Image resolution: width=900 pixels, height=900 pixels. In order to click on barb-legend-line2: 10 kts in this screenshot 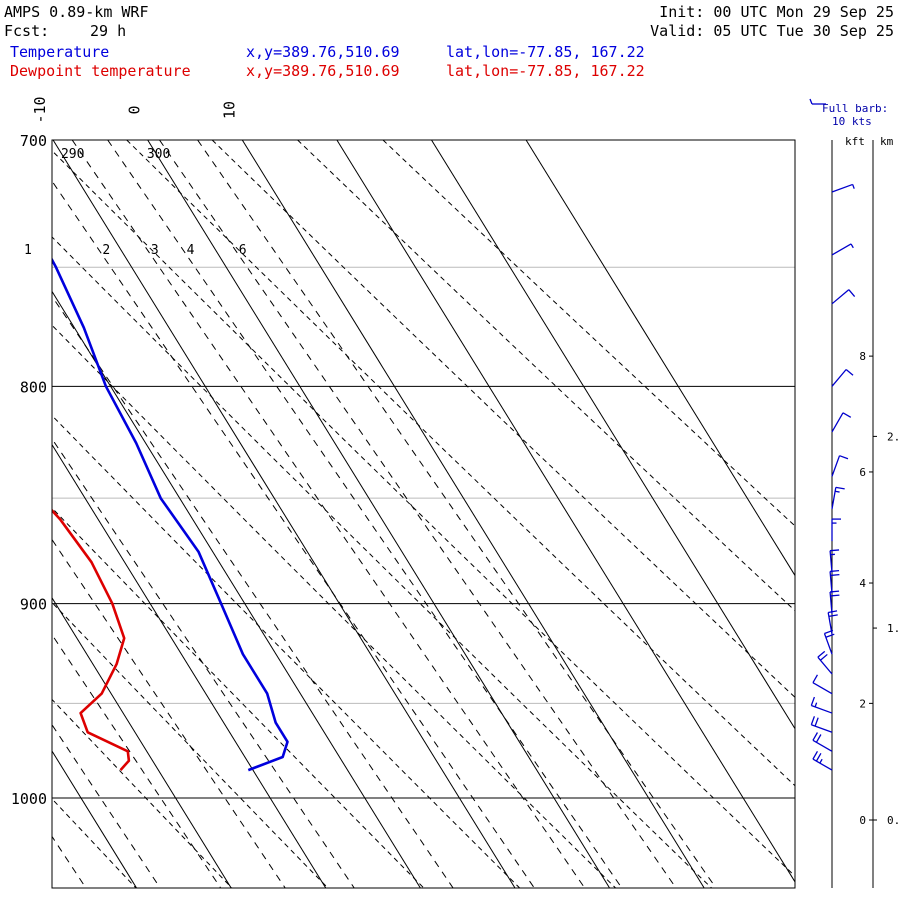, I will do `click(852, 121)`.